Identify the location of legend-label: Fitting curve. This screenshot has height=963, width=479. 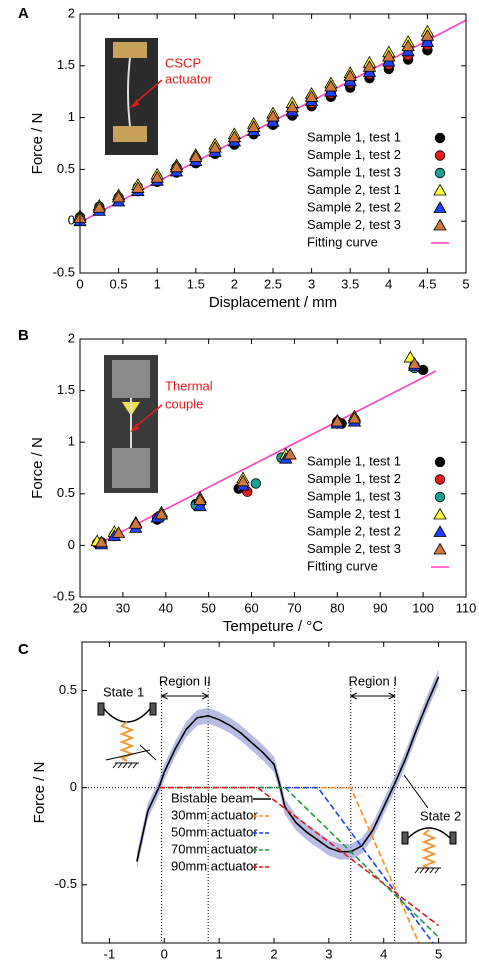
(342, 241).